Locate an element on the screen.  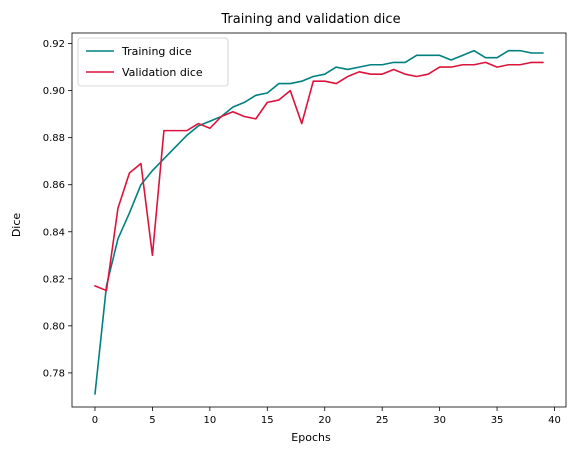
chart-title: Training and validation dice is located at coordinates (310, 19).